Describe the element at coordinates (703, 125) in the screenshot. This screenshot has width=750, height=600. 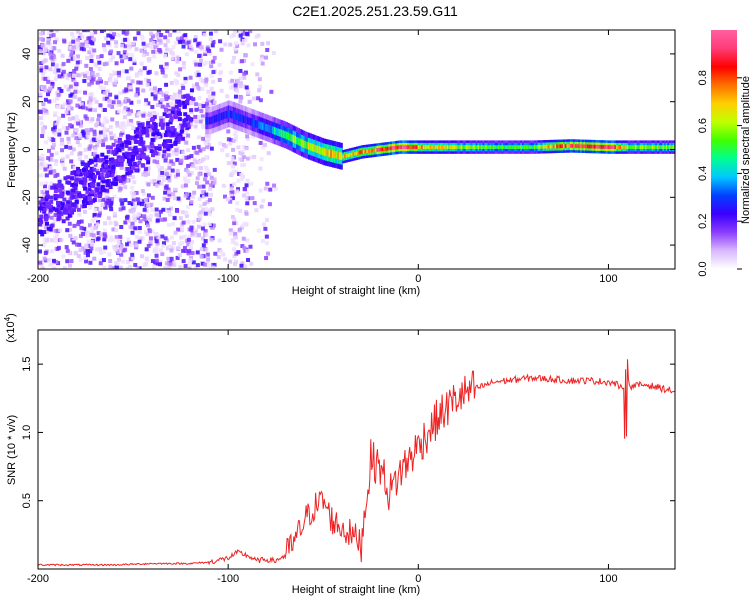
I see `colorbar-tick-label: 0.6` at that location.